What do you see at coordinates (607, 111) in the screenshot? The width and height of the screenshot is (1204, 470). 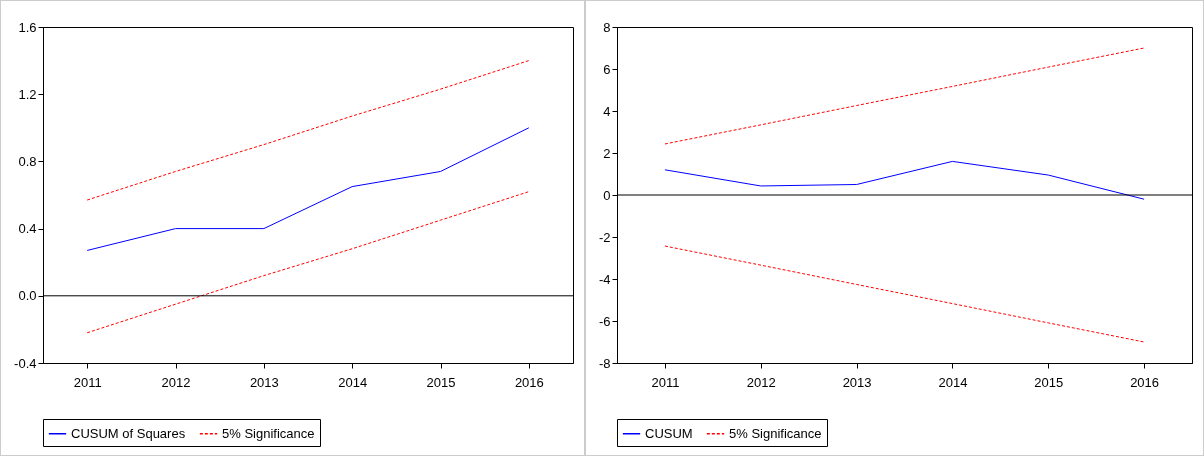 I see `y-tick-label: 4` at bounding box center [607, 111].